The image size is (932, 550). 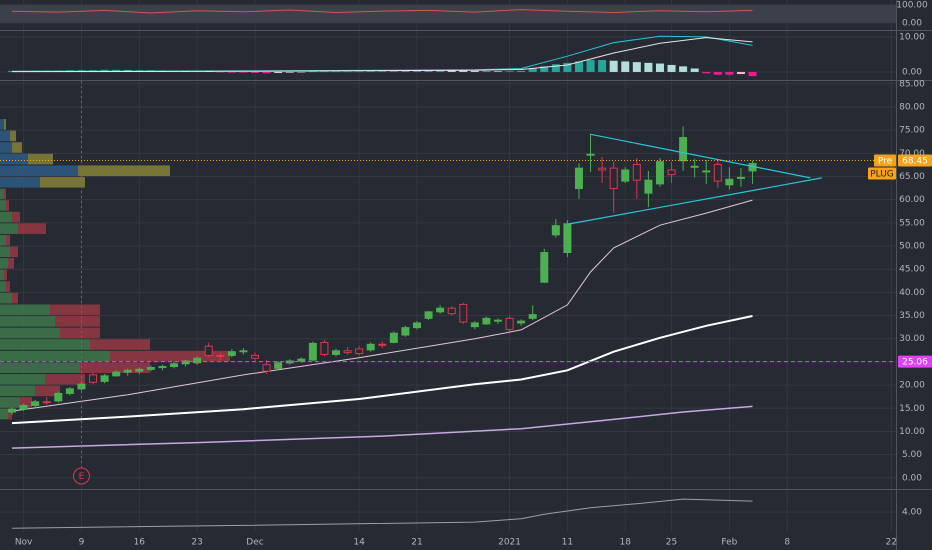 I want to click on y-tick-label: 65.00, so click(x=912, y=177).